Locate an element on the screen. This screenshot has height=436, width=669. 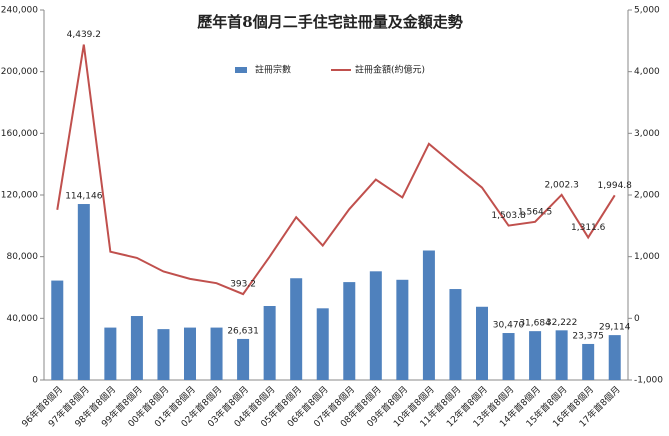
bar-value-label: 31,684 is located at coordinates (535, 324).